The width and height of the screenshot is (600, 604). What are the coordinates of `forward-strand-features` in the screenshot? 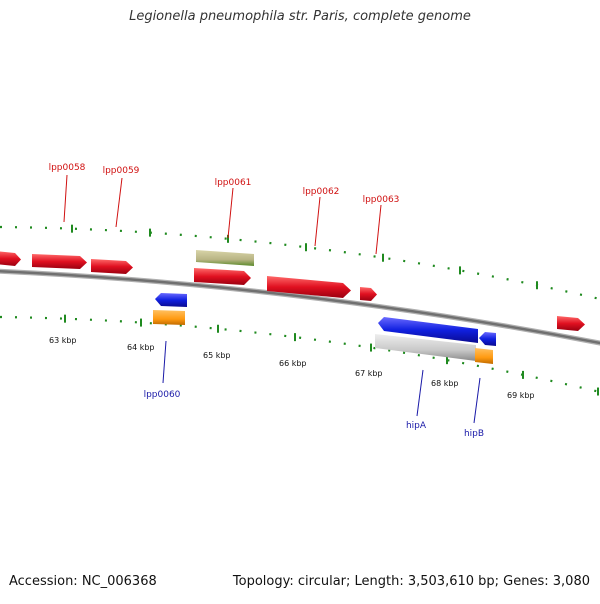 It's located at (292, 290).